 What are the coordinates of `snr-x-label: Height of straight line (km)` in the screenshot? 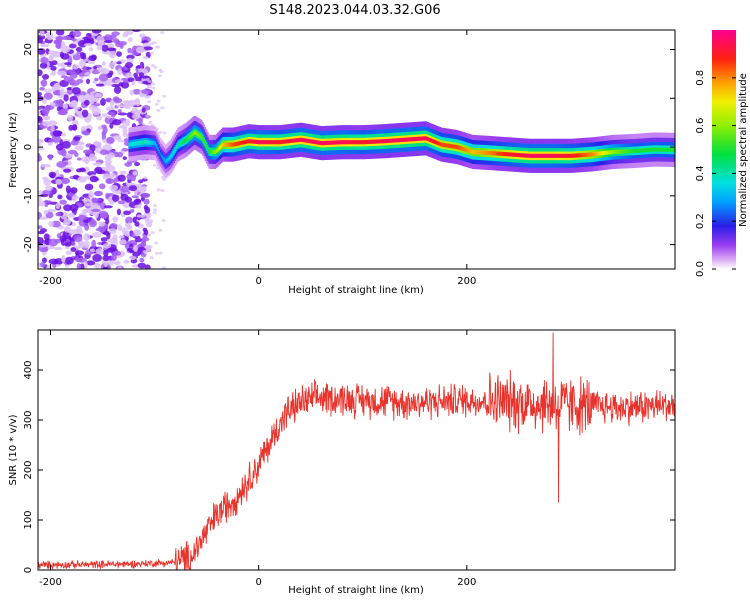 It's located at (356, 590).